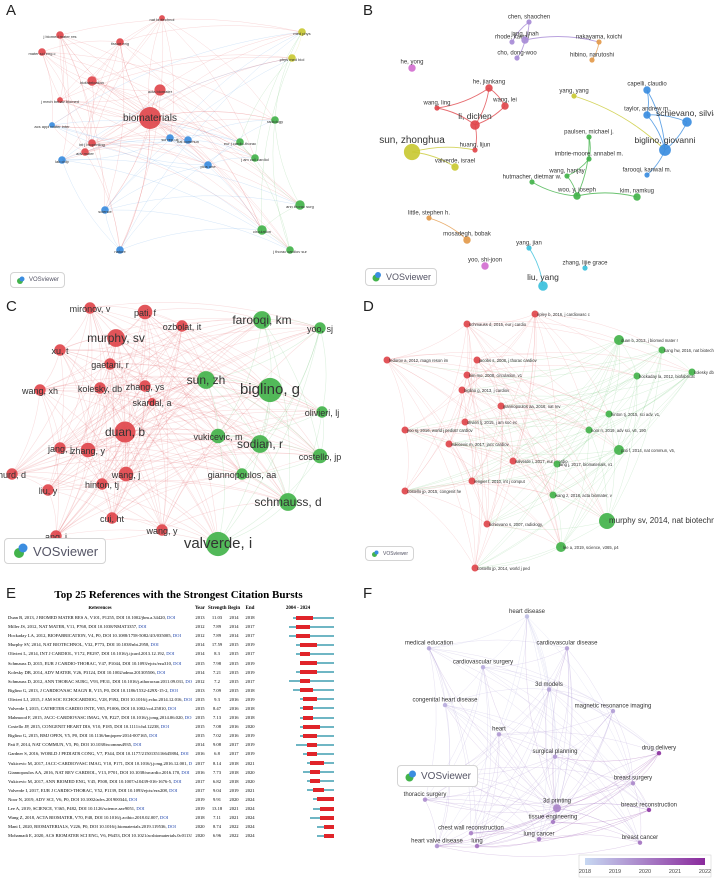  What do you see at coordinates (500, 481) in the screenshot?
I see `node-label: rengier f, 2010, int j comput` at bounding box center [500, 481].